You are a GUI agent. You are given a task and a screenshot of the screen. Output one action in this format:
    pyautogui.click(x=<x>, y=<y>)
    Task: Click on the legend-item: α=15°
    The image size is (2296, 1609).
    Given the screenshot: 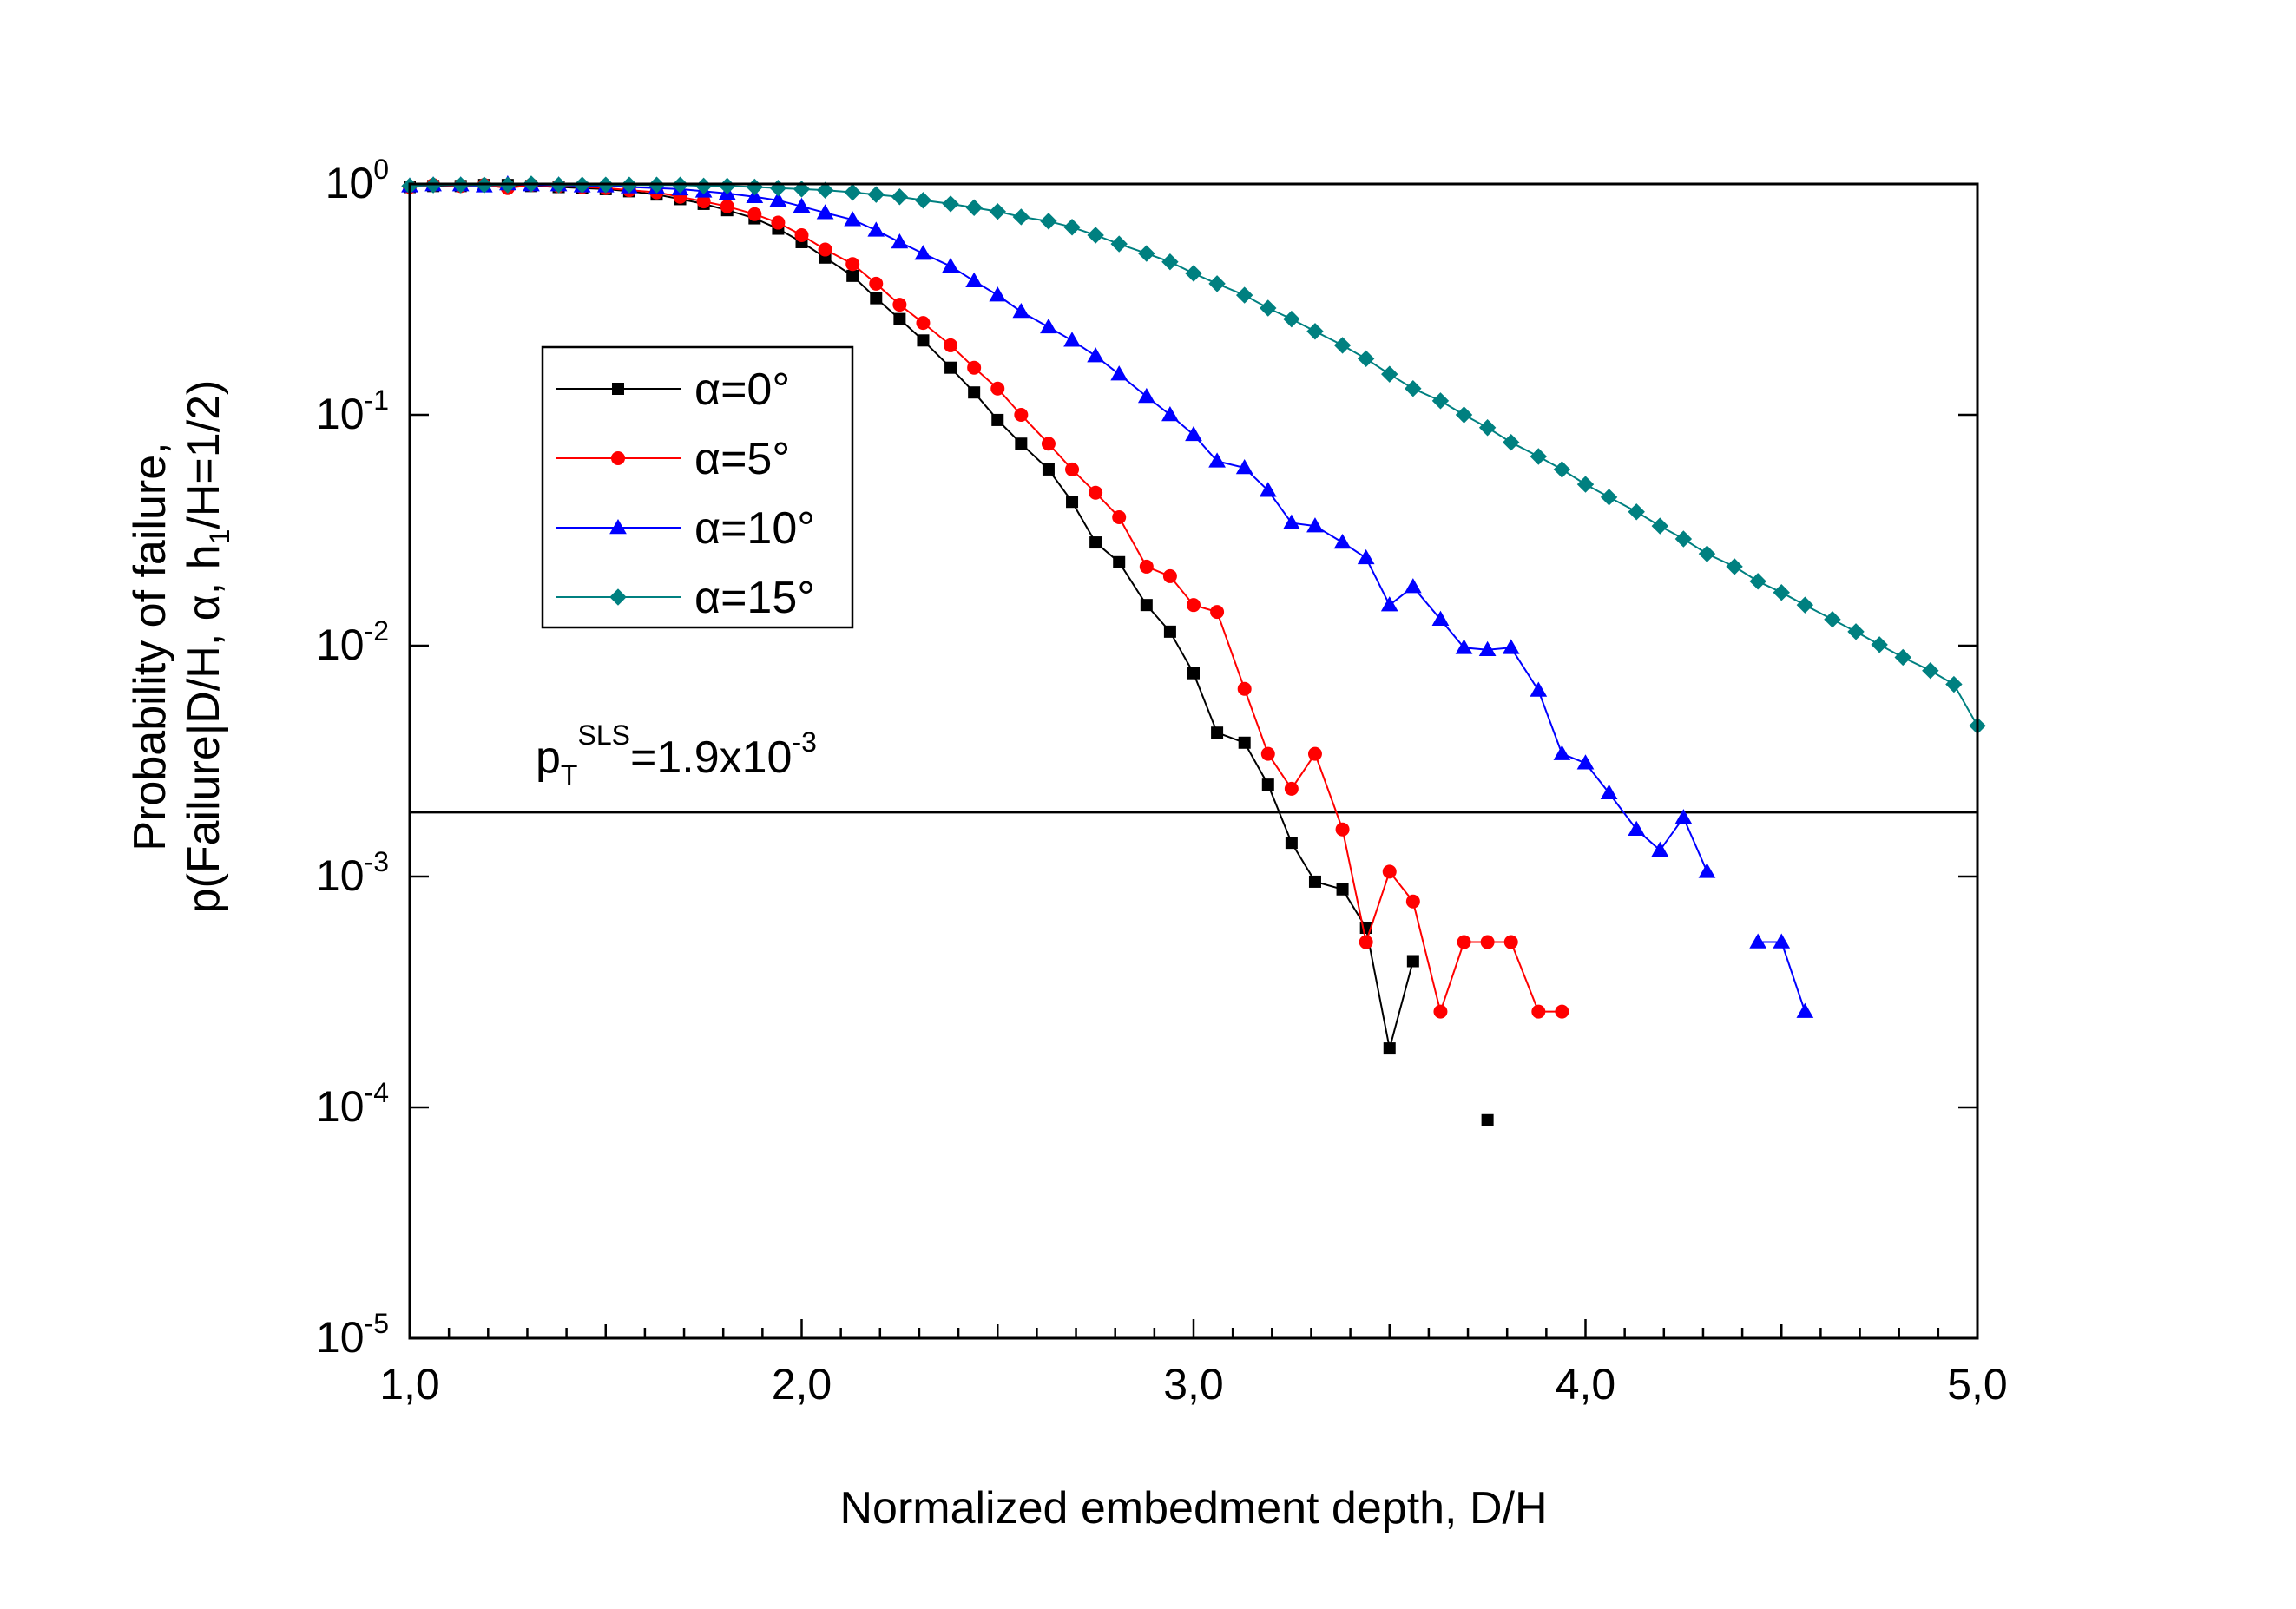 What is the action you would take?
    pyautogui.click(x=686, y=598)
    